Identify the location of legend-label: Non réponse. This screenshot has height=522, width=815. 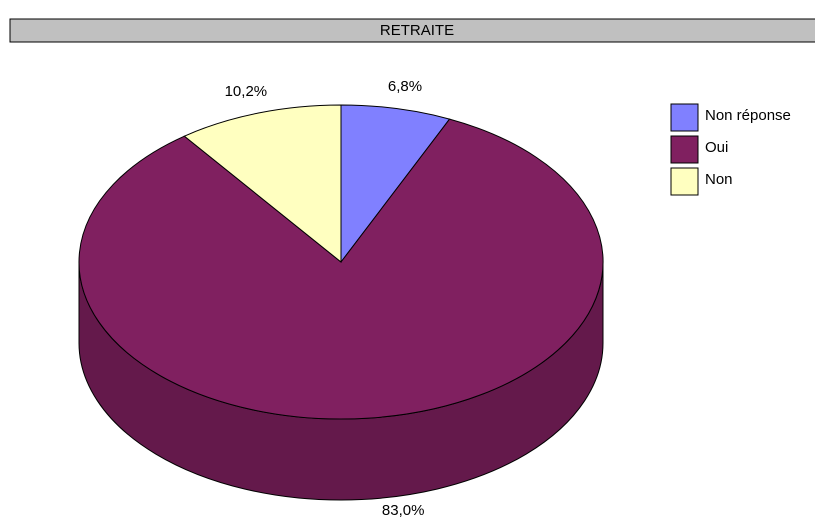
(748, 115).